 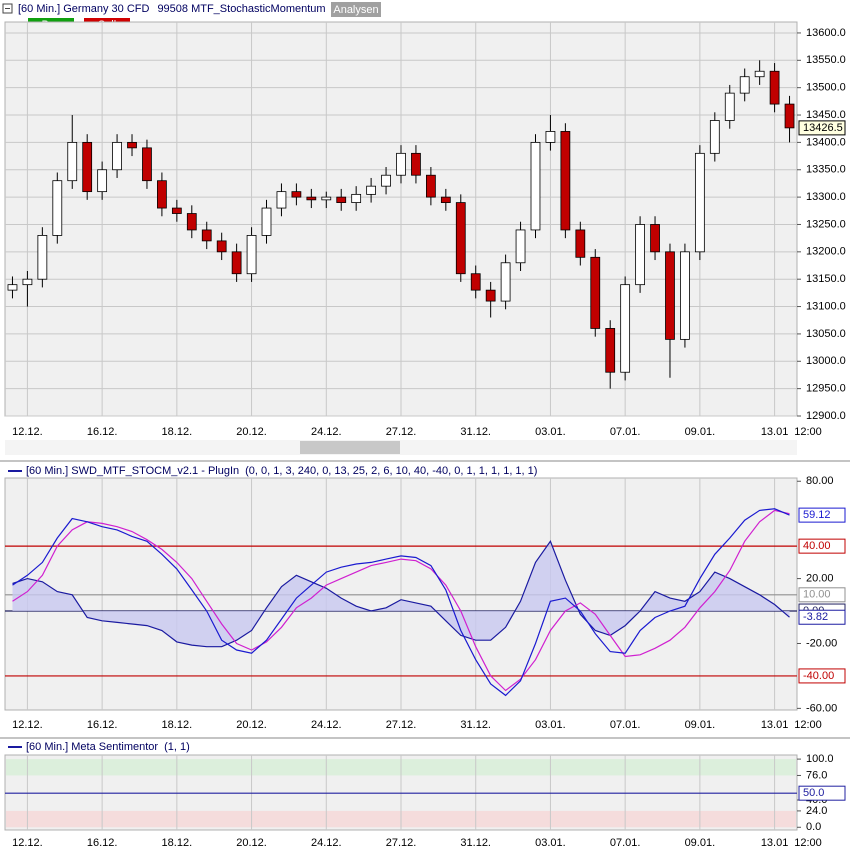 I want to click on y-tick-label: 12950.0, so click(x=826, y=389).